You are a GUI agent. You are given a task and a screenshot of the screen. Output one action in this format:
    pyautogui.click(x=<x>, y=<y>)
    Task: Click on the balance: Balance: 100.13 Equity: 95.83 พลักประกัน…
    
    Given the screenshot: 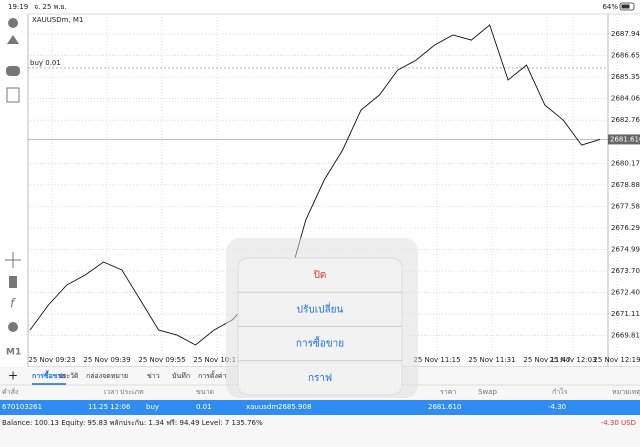 What is the action you would take?
    pyautogui.click(x=132, y=423)
    